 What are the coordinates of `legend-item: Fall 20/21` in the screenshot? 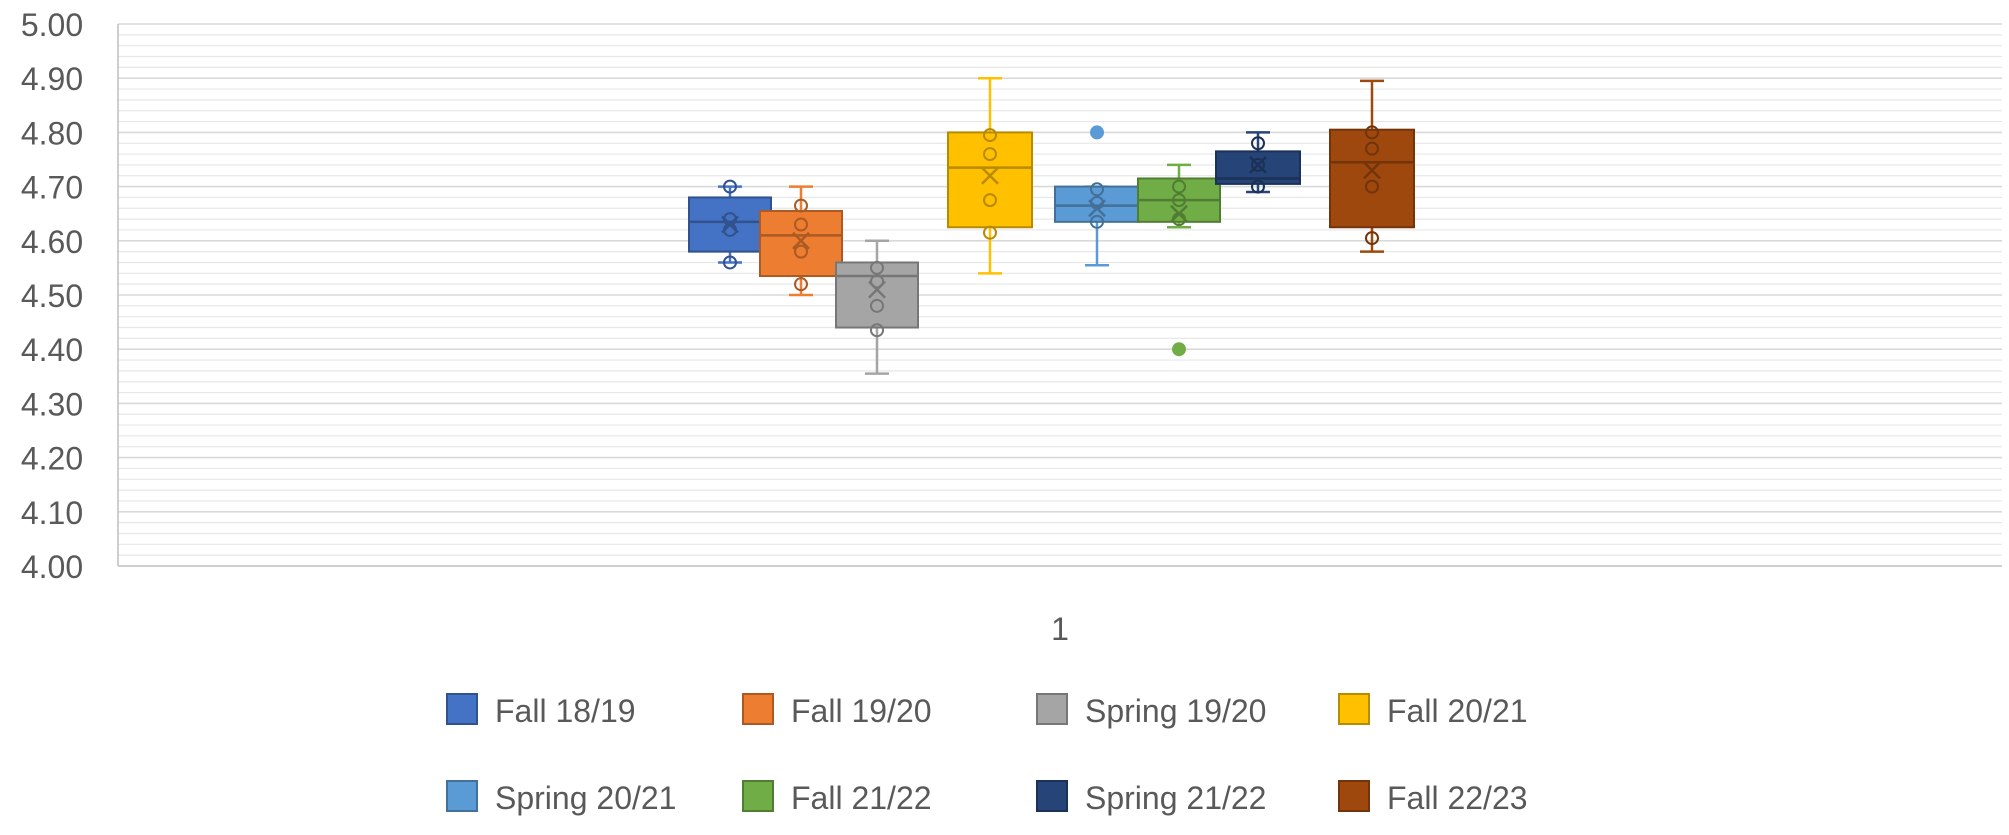 It's located at (1433, 711).